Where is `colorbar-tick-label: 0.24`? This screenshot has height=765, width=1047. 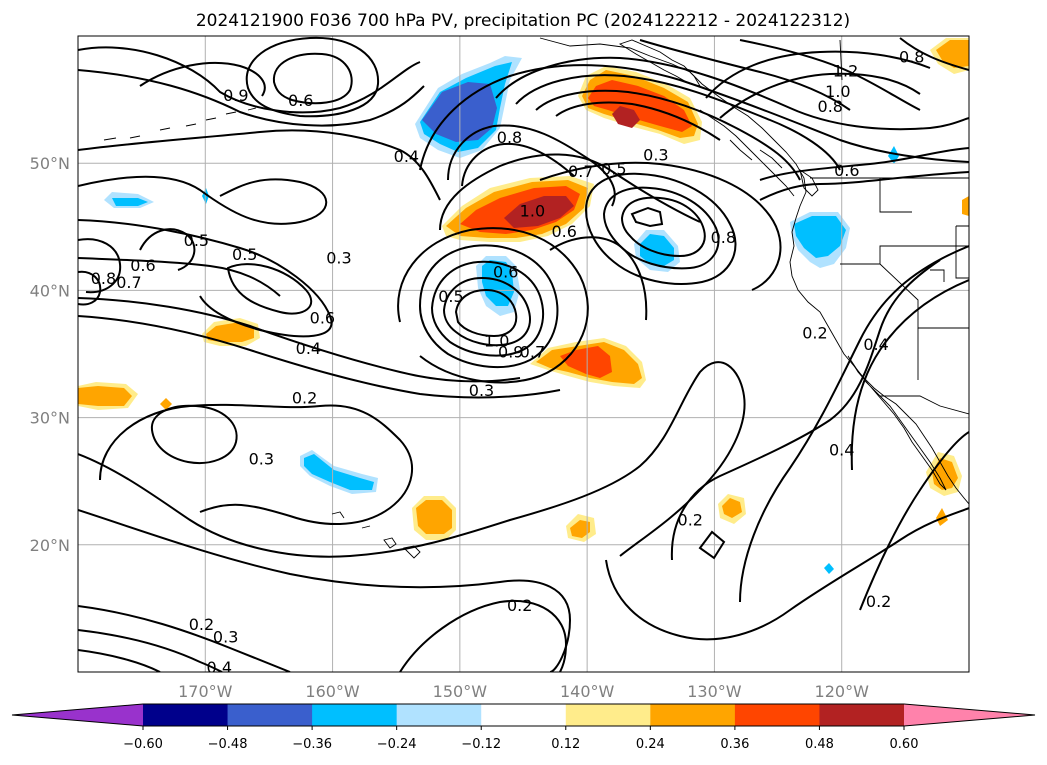 colorbar-tick-label: 0.24 is located at coordinates (650, 744).